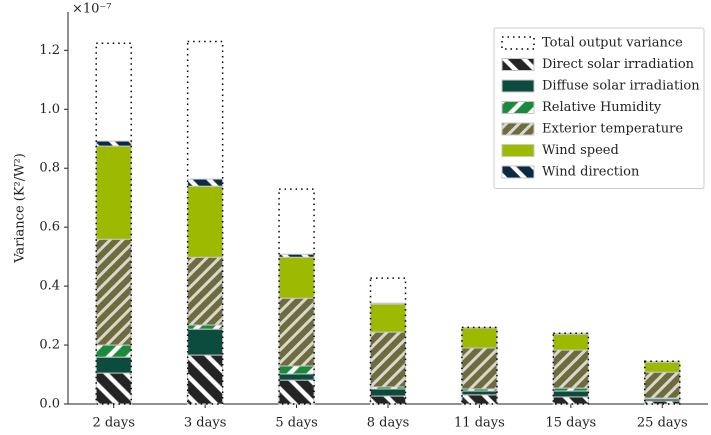 The image size is (711, 435). I want to click on x-tick-label: 11 days, so click(479, 423).